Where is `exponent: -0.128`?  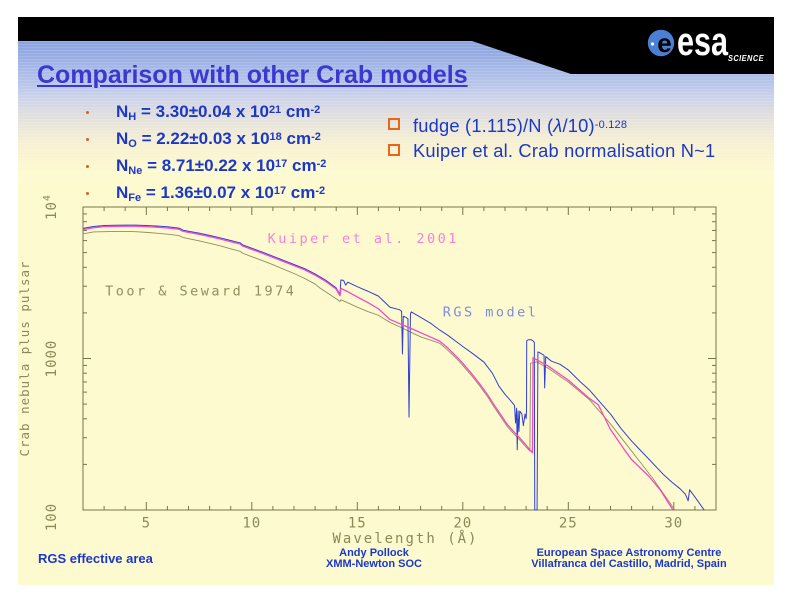 exponent: -0.128 is located at coordinates (611, 124).